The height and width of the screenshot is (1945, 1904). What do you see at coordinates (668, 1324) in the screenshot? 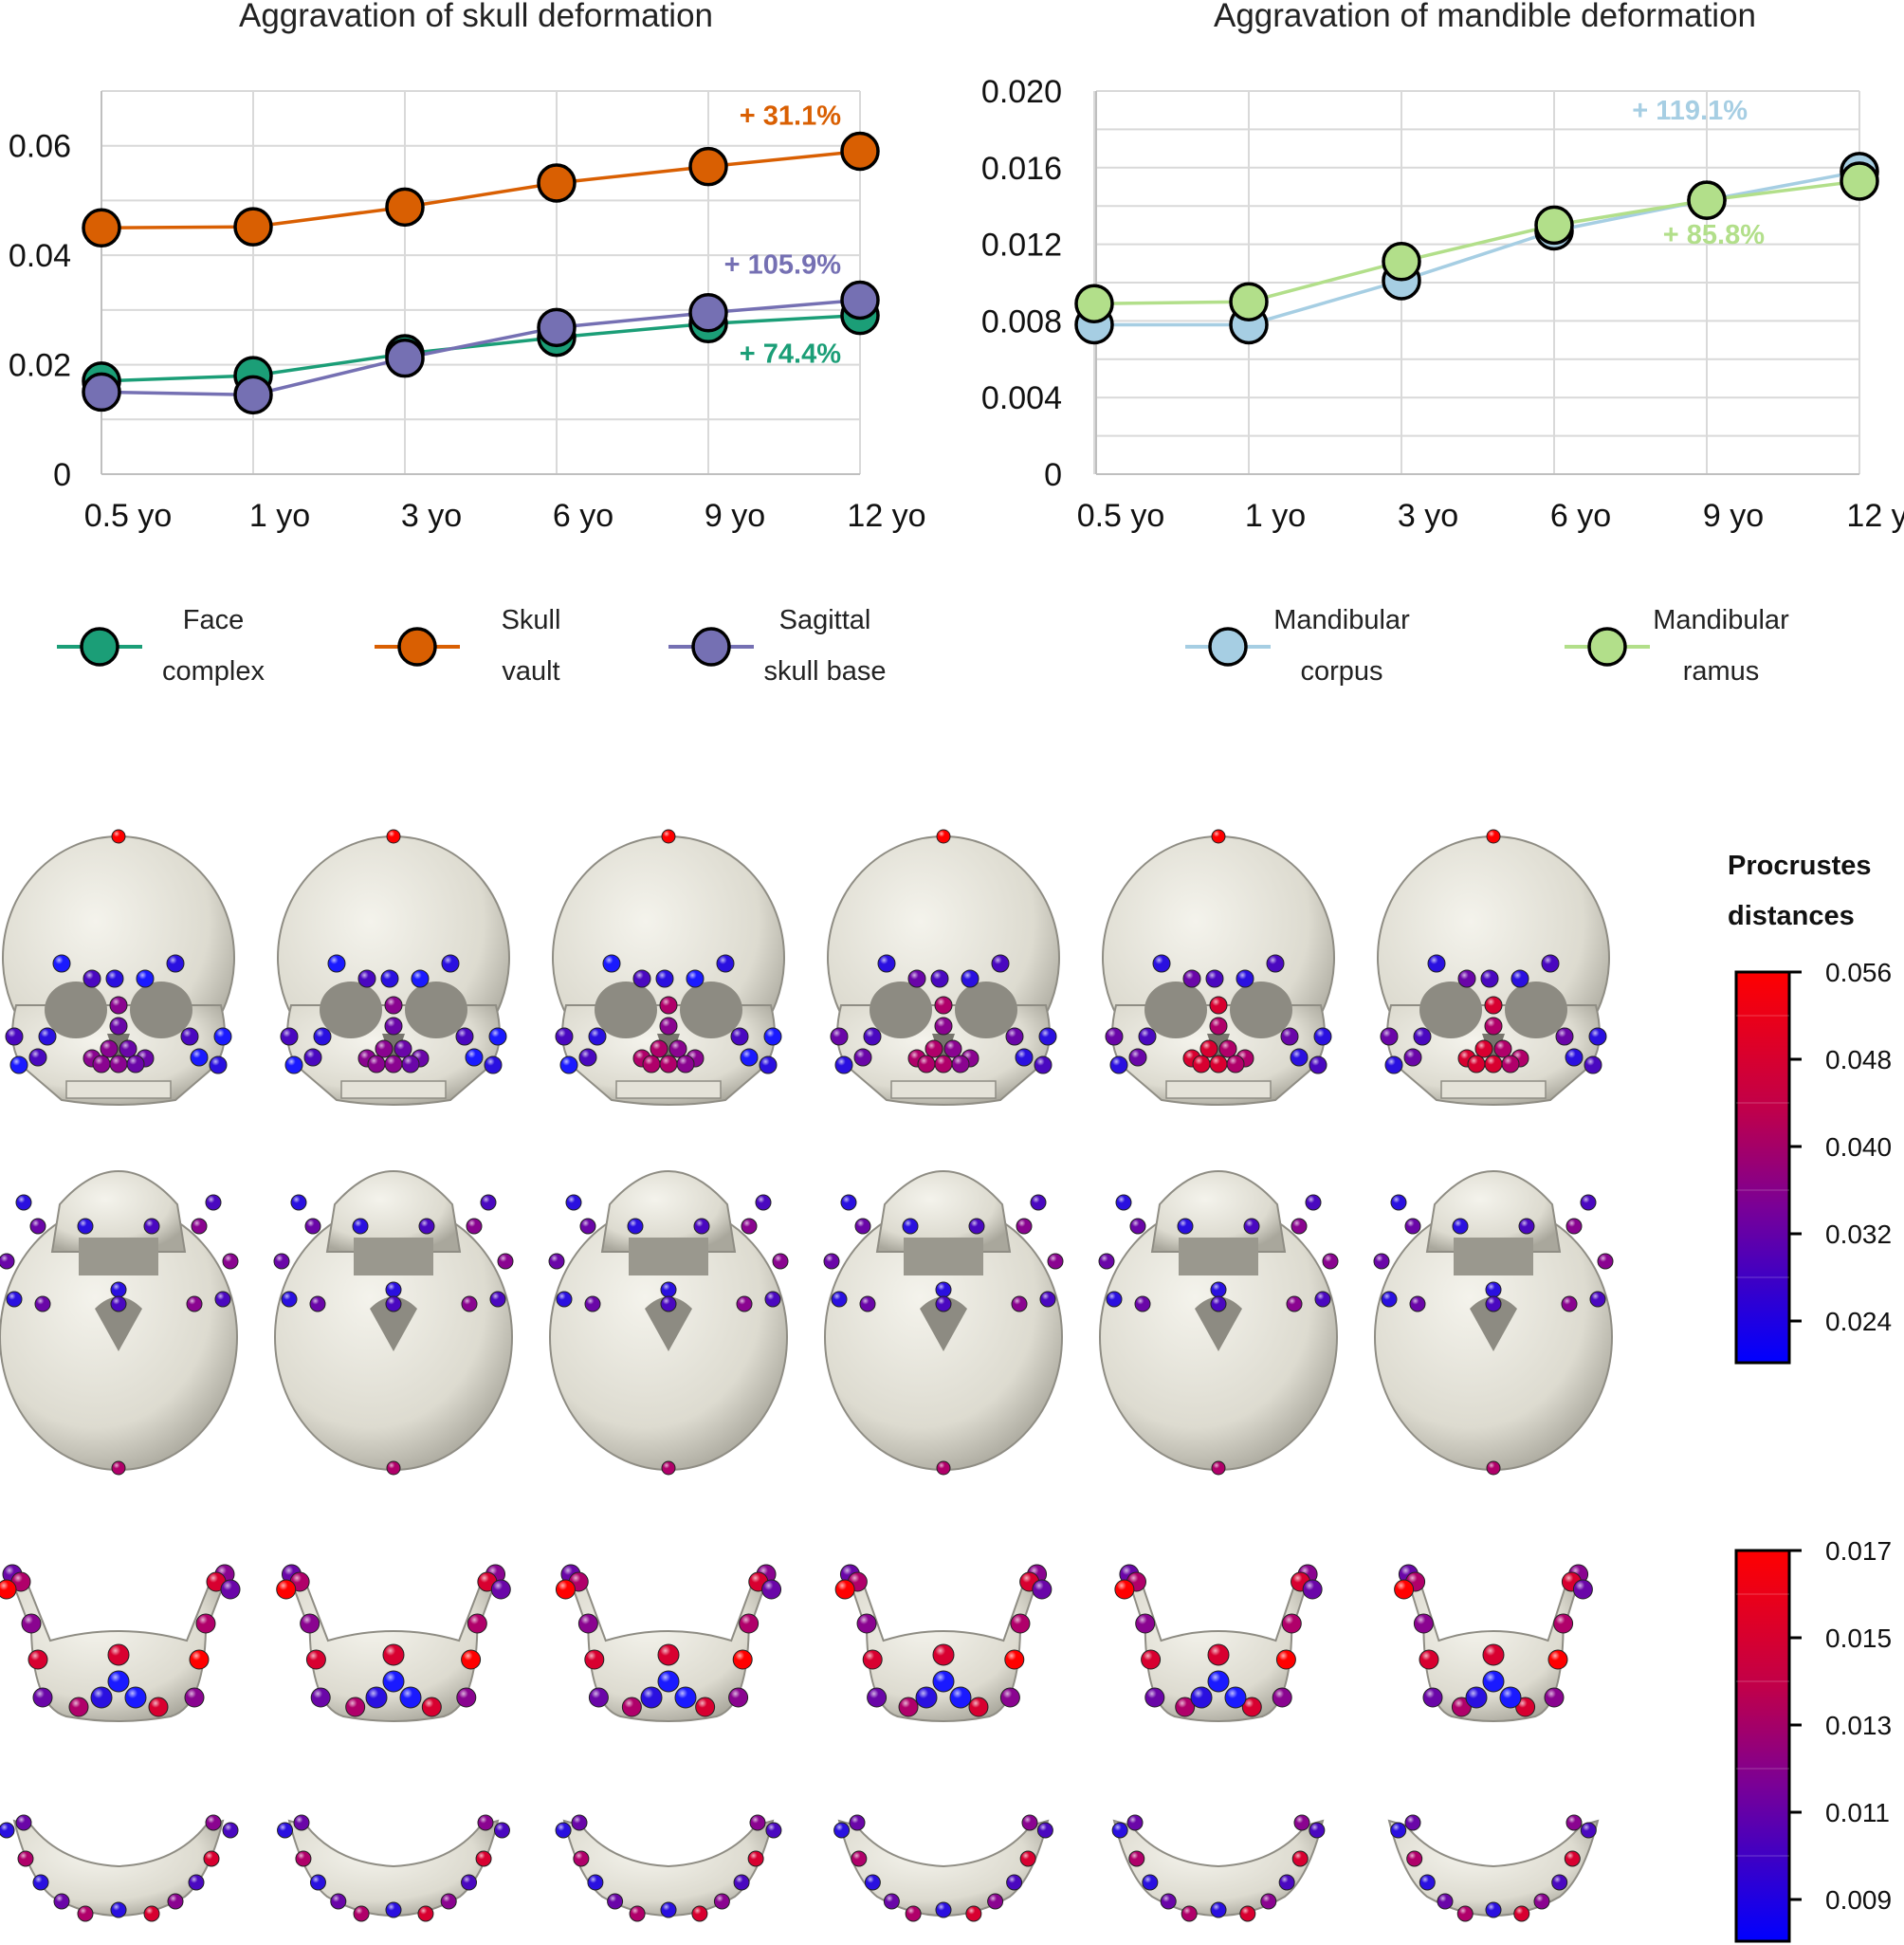
I see `foramen-magnum` at bounding box center [668, 1324].